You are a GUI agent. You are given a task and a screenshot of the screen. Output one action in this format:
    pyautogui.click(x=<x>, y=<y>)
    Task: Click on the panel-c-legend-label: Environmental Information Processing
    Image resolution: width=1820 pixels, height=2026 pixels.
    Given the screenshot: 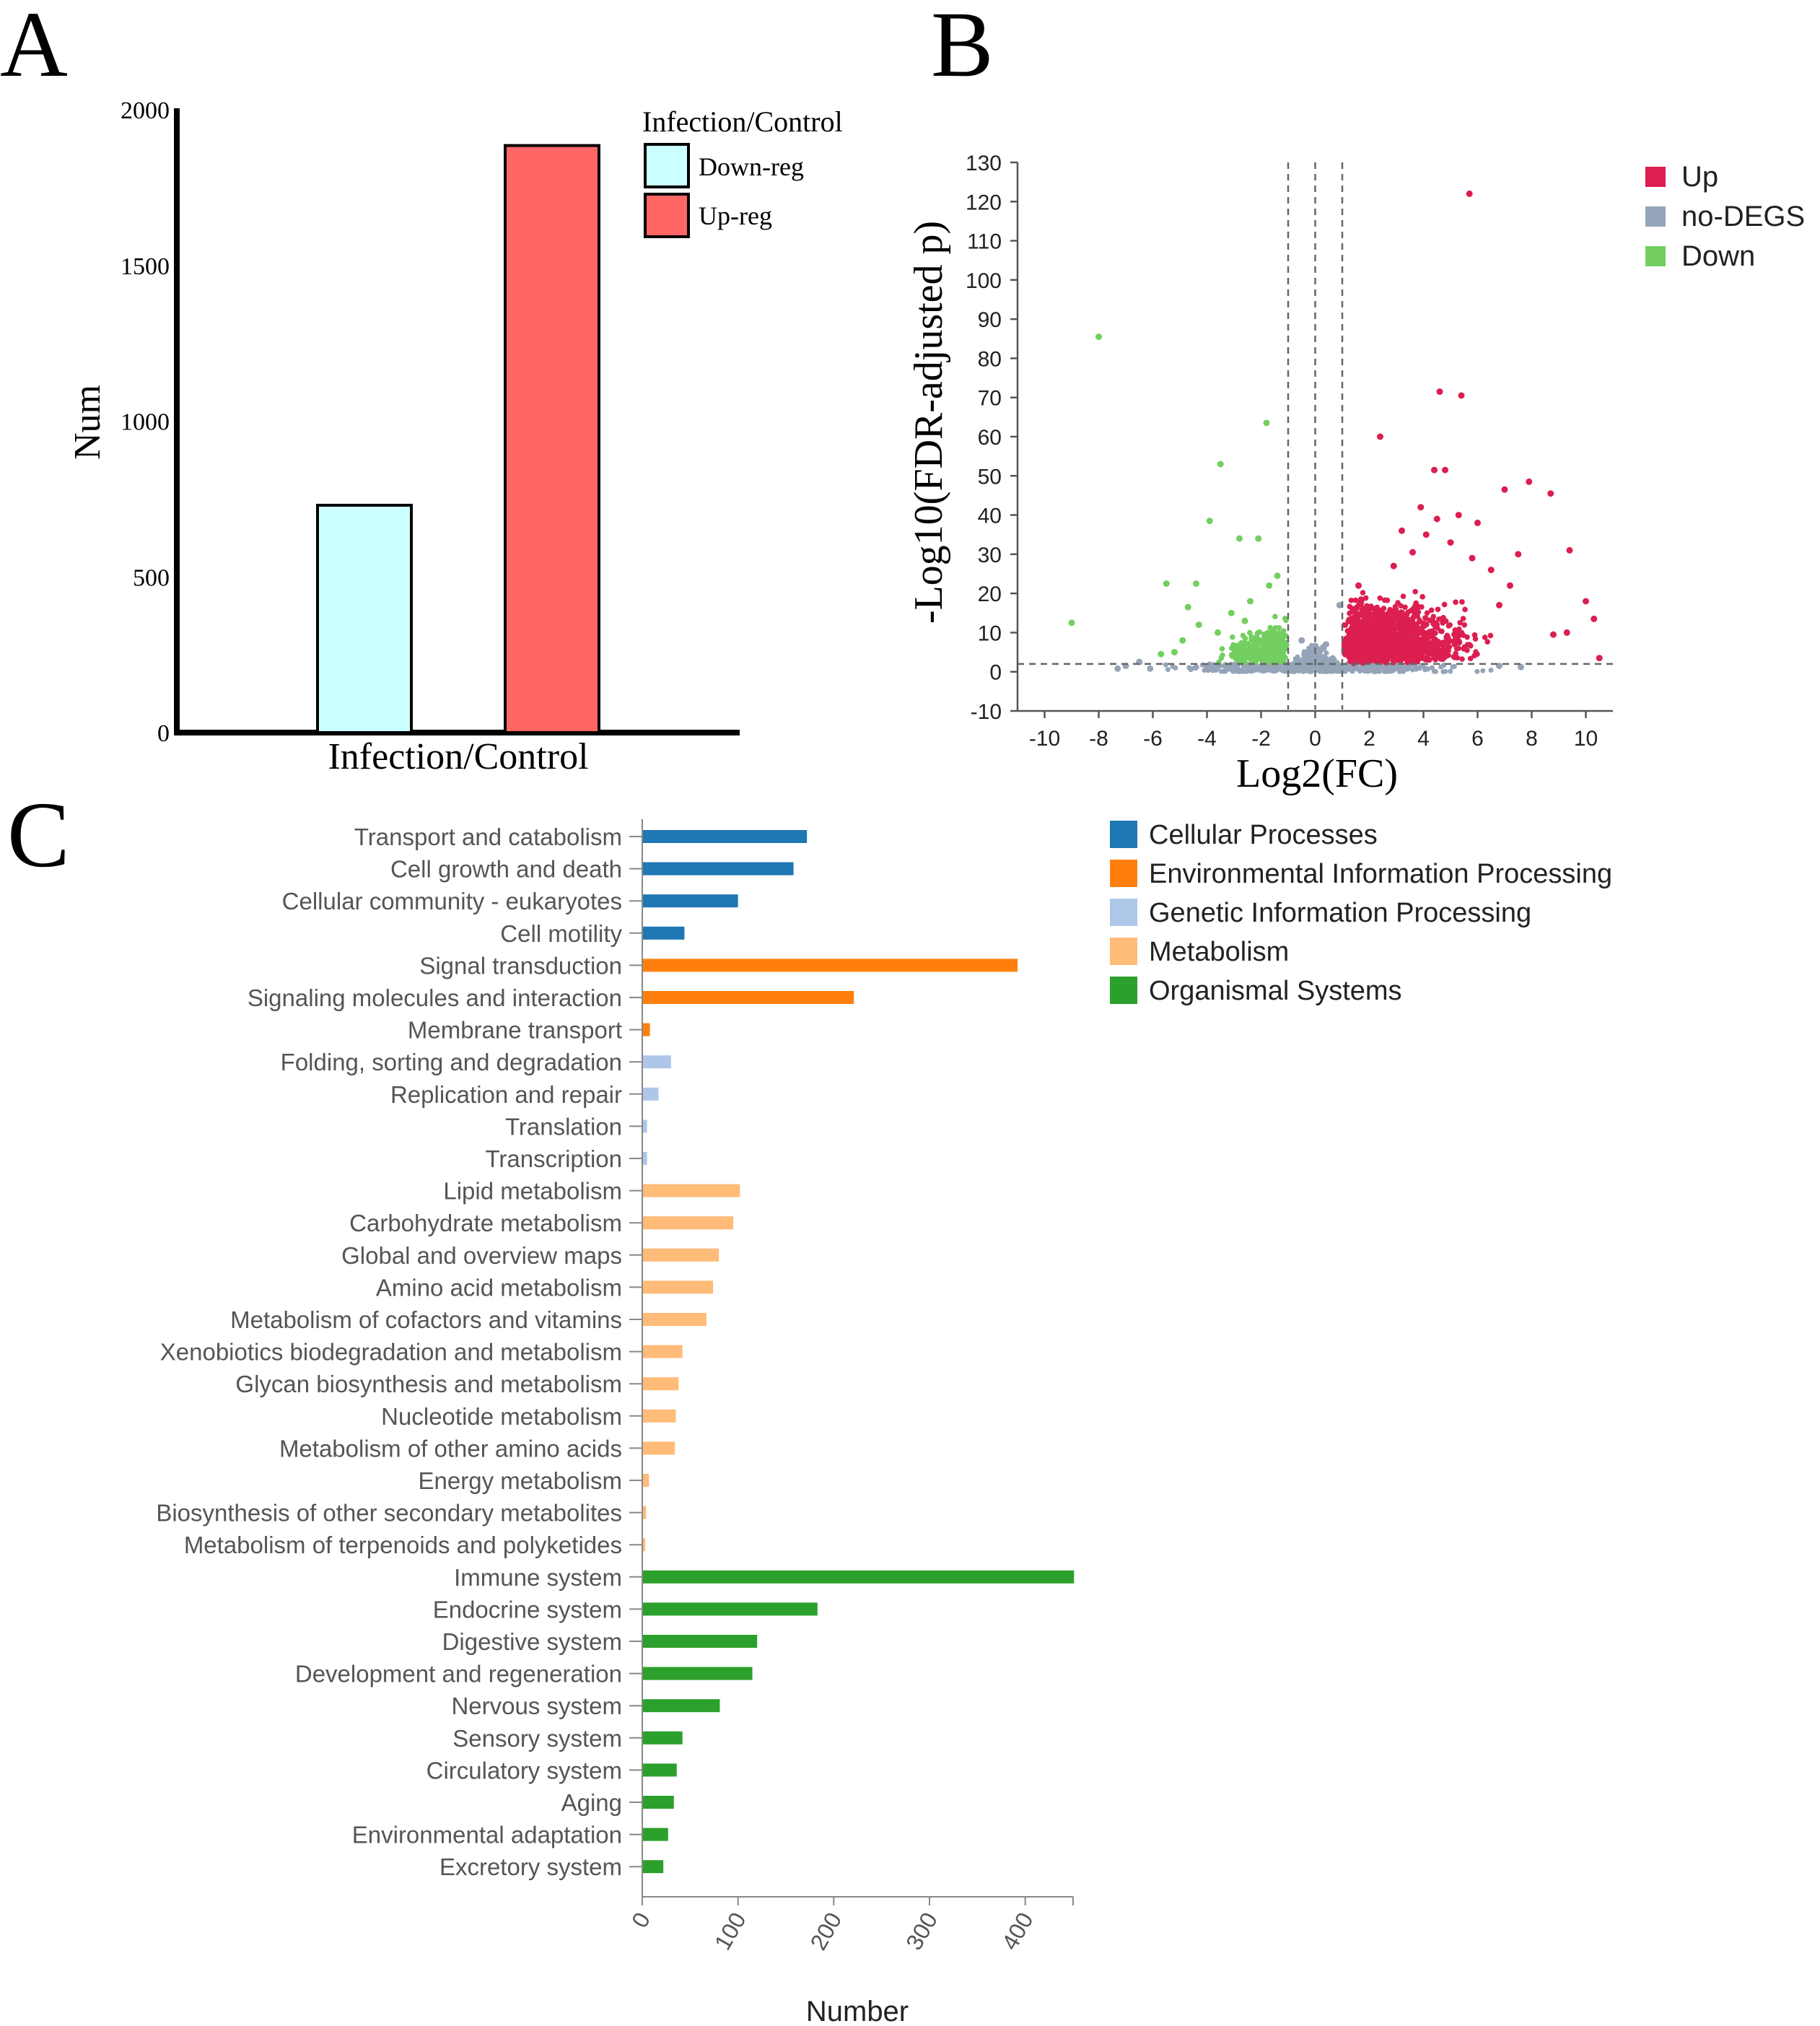 What is the action you would take?
    pyautogui.click(x=1380, y=874)
    